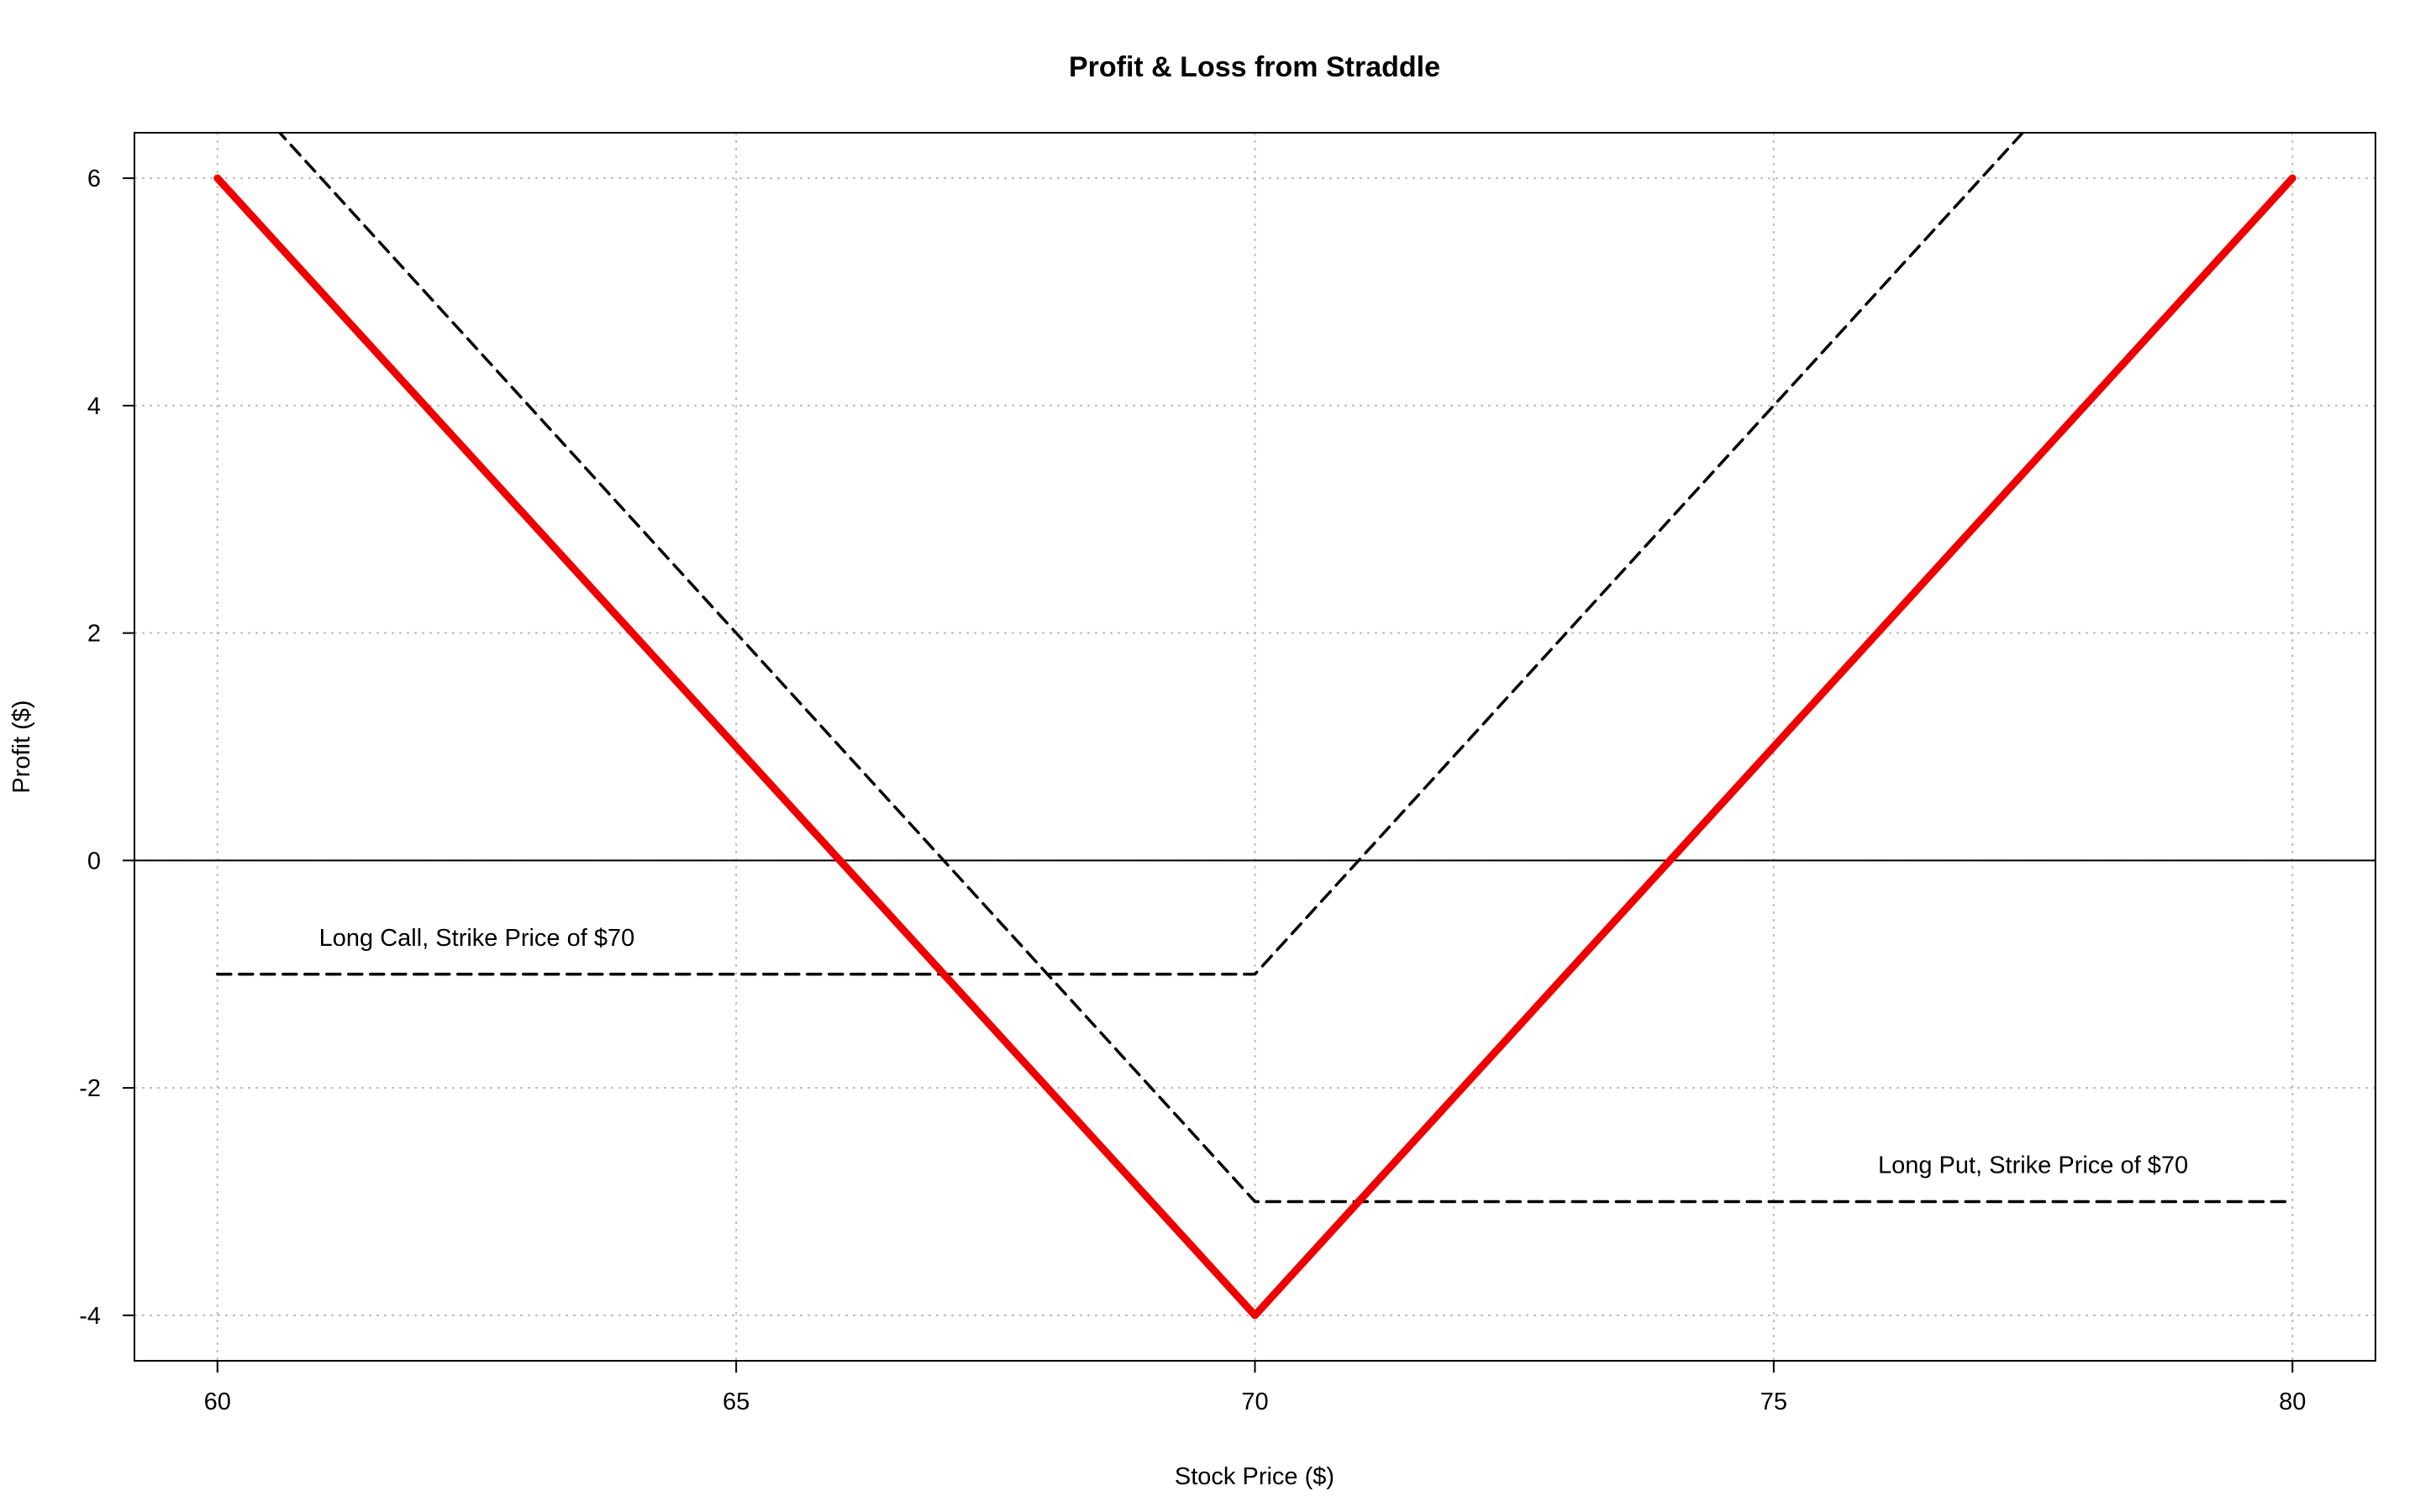 The image size is (2420, 1512). What do you see at coordinates (1255, 67) in the screenshot?
I see `chart-title: Profit & Loss from Straddle` at bounding box center [1255, 67].